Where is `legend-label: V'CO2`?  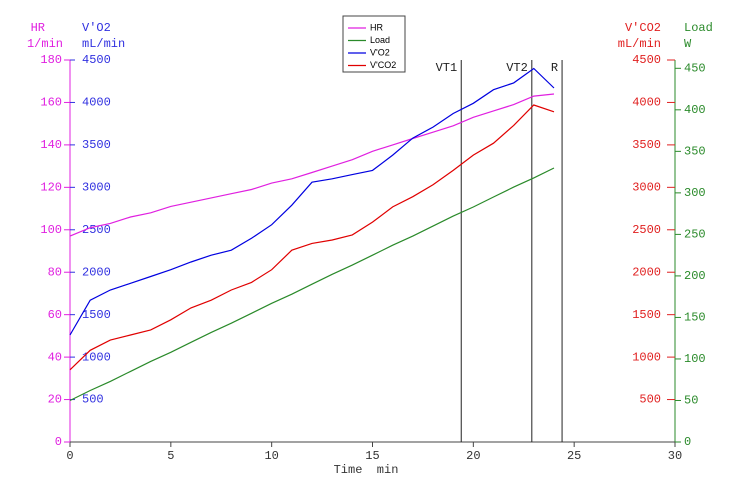 legend-label: V'CO2 is located at coordinates (383, 65).